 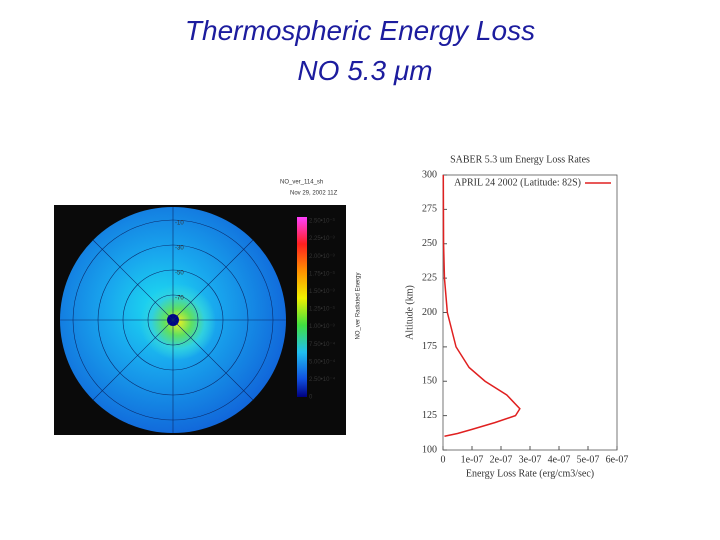 What do you see at coordinates (530, 459) in the screenshot?
I see `x-tick-label: 3e-07` at bounding box center [530, 459].